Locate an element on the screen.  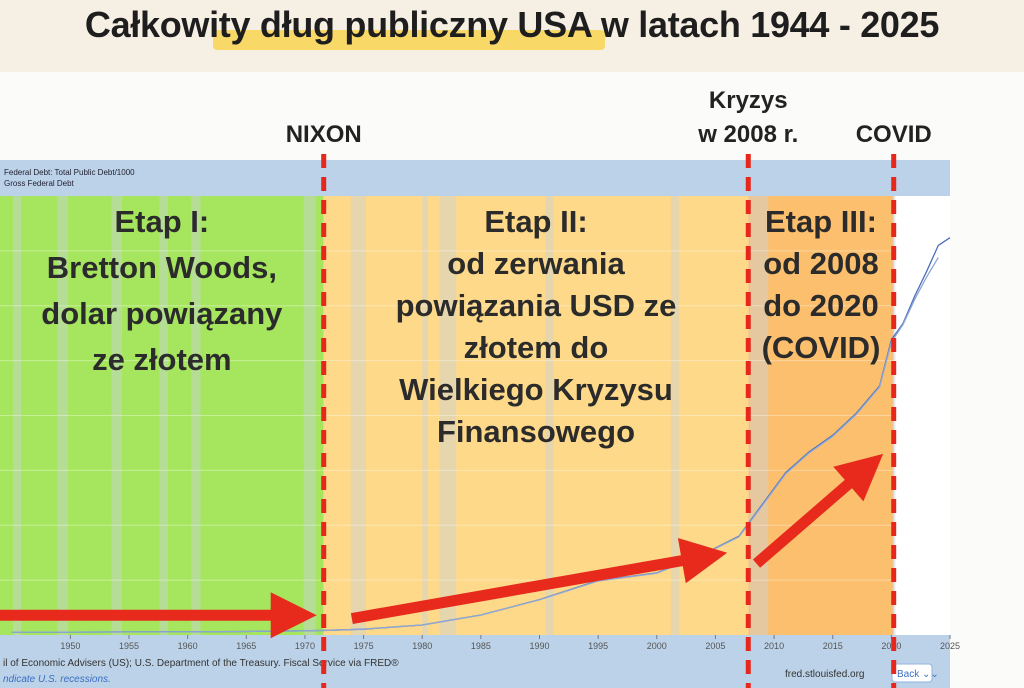
svg-text: Back ⌄⌄ is located at coordinates (918, 674).